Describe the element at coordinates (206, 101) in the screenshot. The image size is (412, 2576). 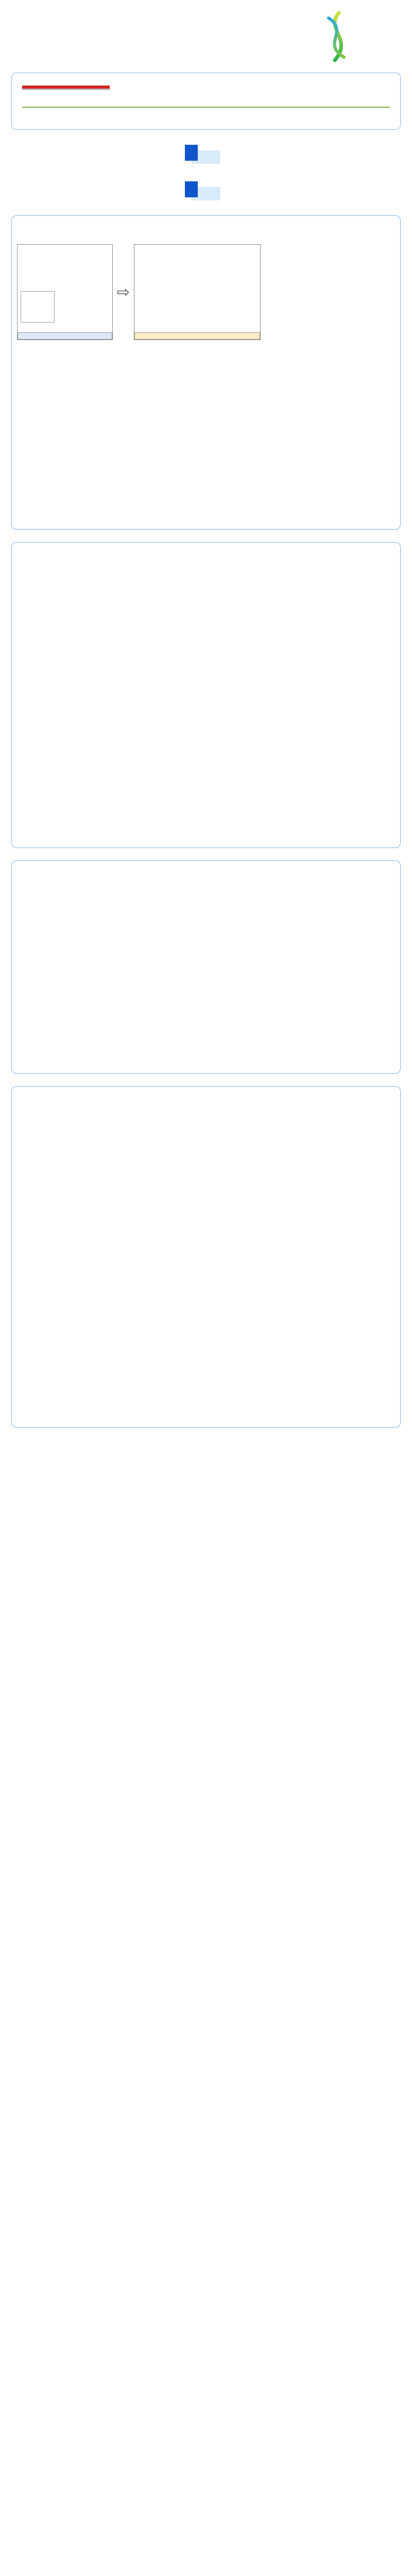
I see `title-card` at that location.